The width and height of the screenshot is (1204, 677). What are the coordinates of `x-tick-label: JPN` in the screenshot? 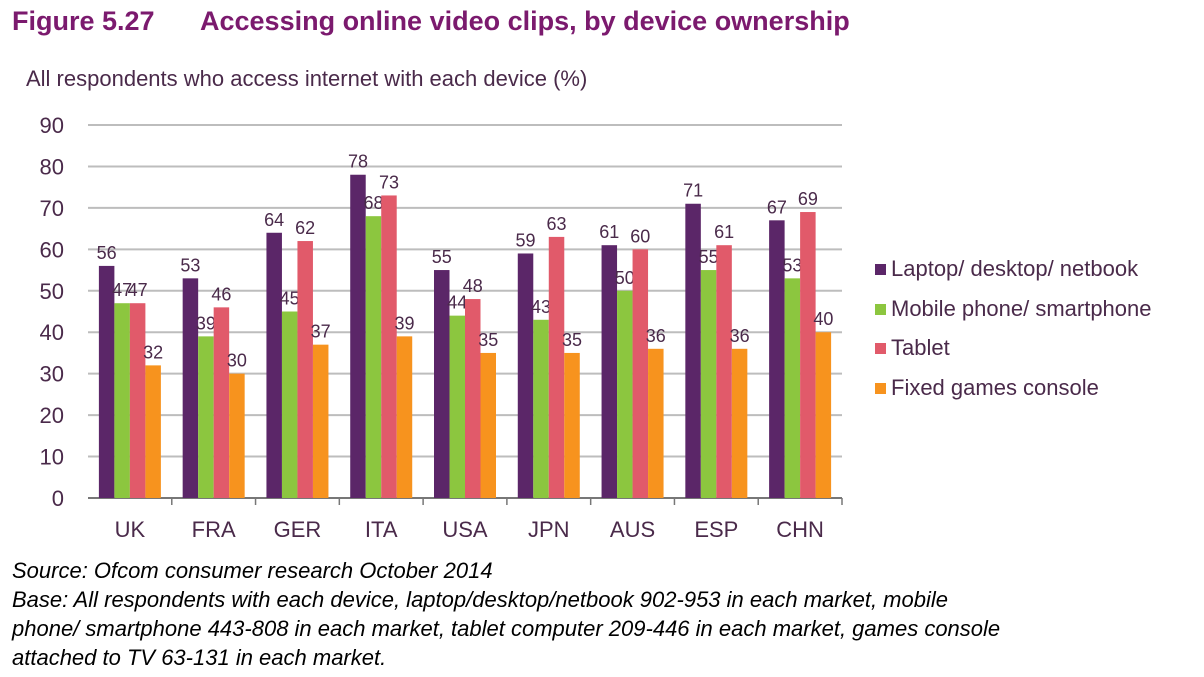 It's located at (549, 529).